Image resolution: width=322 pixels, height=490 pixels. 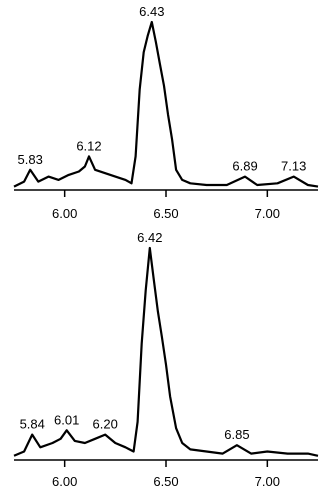 I want to click on peak-label: 5.84, so click(x=32, y=424).